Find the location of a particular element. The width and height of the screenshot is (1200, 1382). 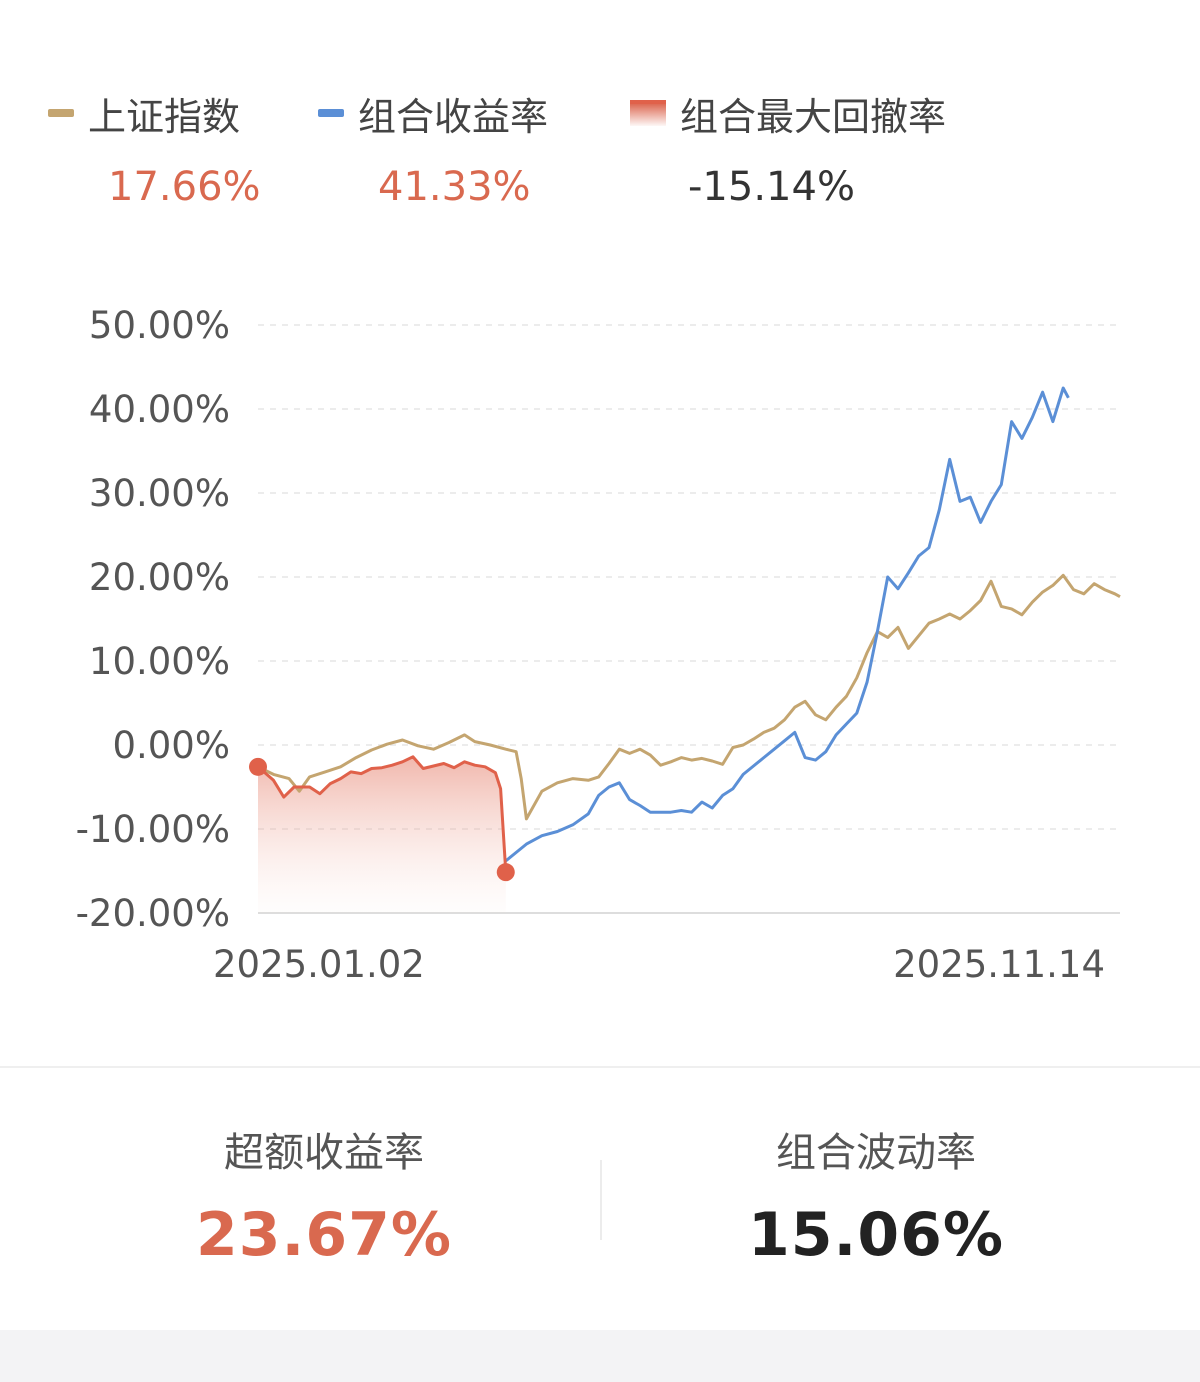

legend-swatch-drawdown is located at coordinates (648, 113).